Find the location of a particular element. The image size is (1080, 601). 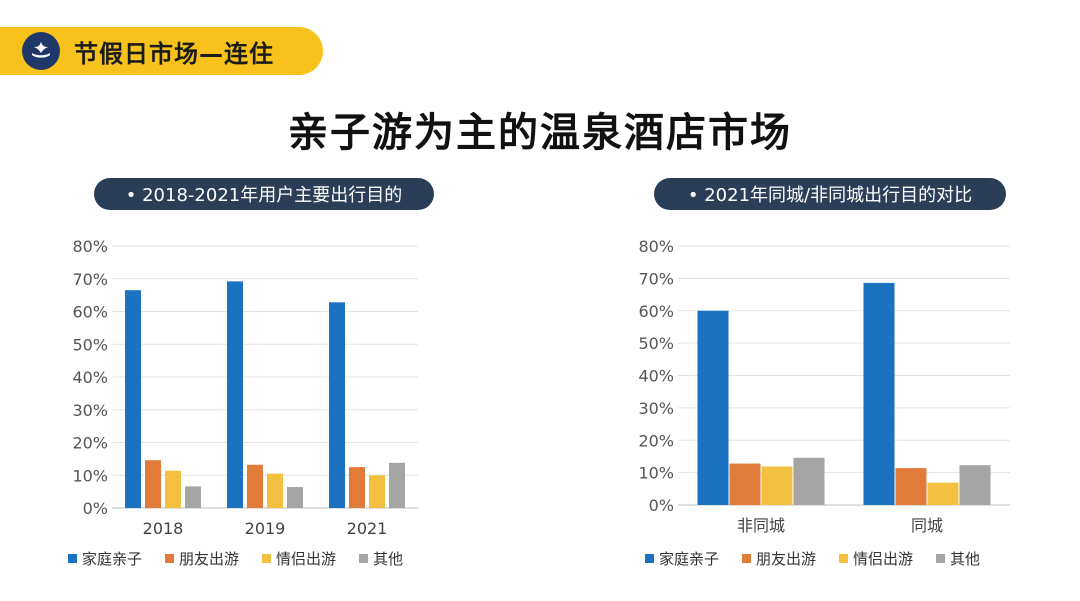

bar: 家庭亲子 2018: 66.5% is located at coordinates (133, 399).